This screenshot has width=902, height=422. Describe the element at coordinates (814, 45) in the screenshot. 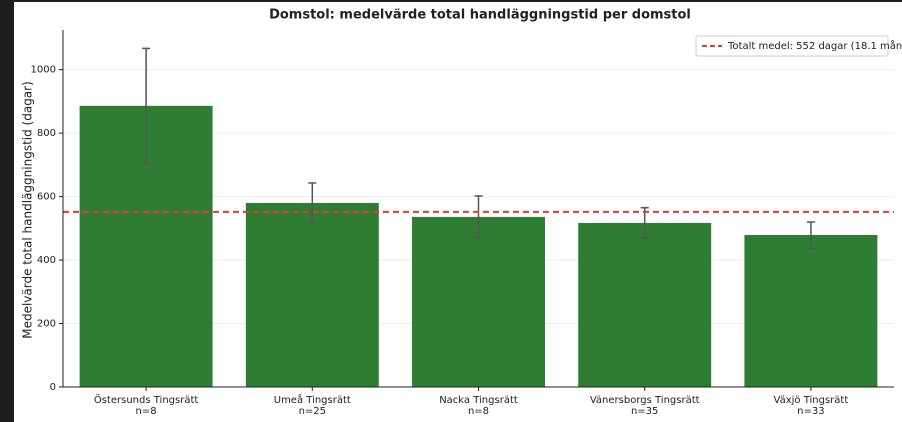

I see `legend-label: Totalt medel: 552 dagar (18.1 mån)` at that location.